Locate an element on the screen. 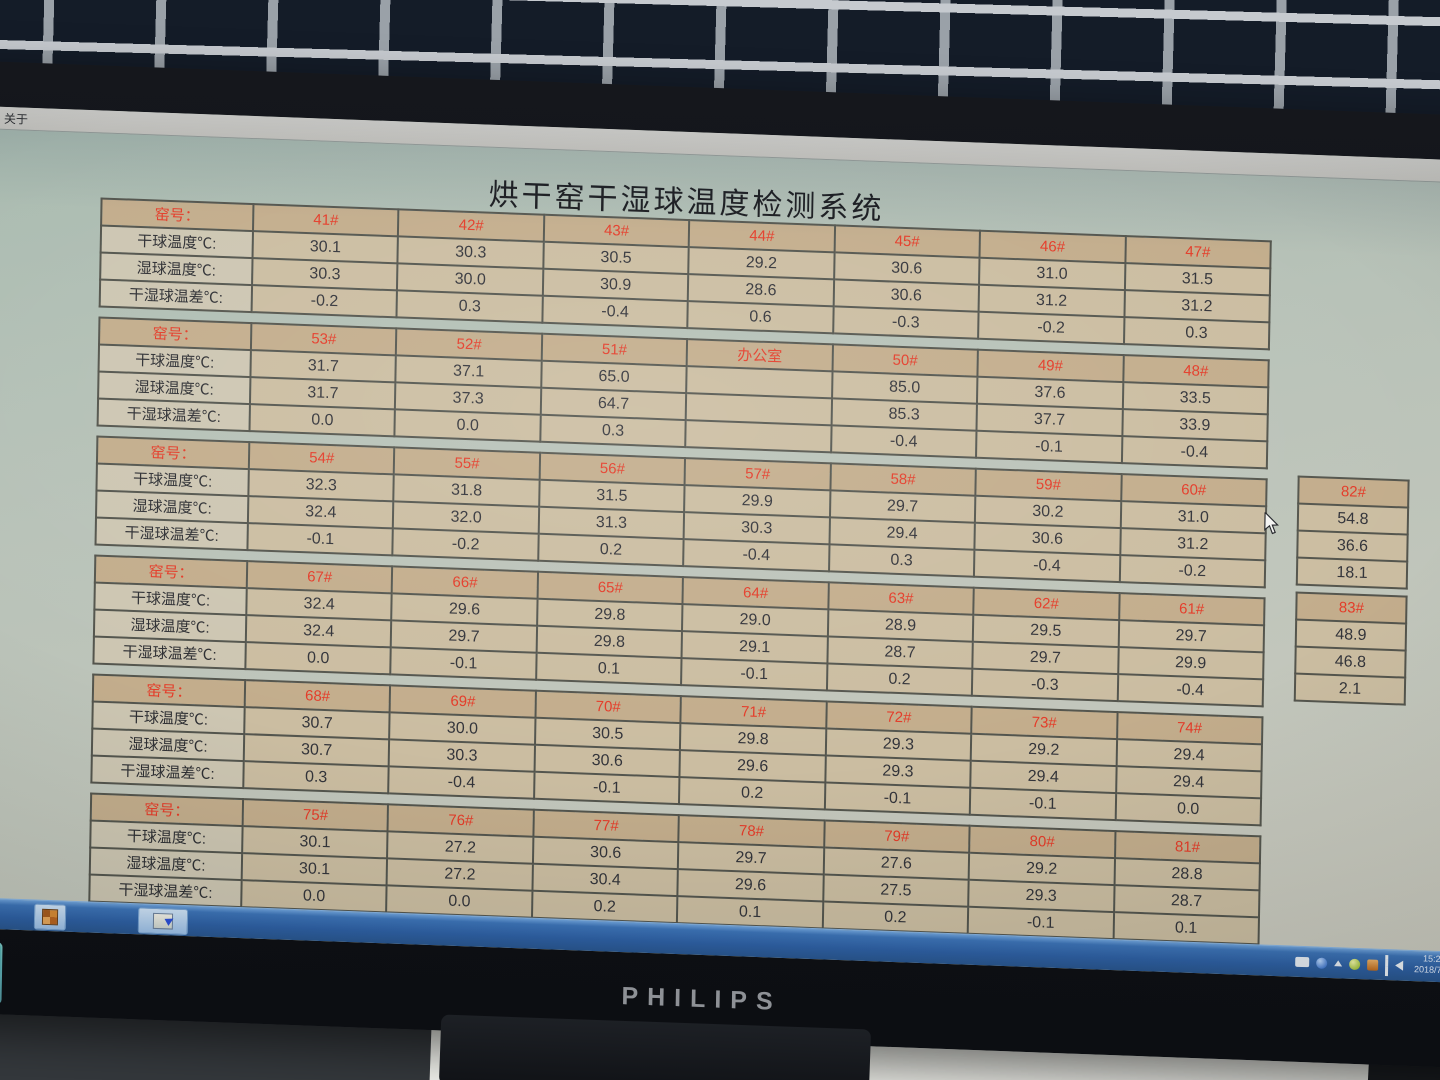 The width and height of the screenshot is (1440, 1080). system-tray is located at coordinates (1349, 964).